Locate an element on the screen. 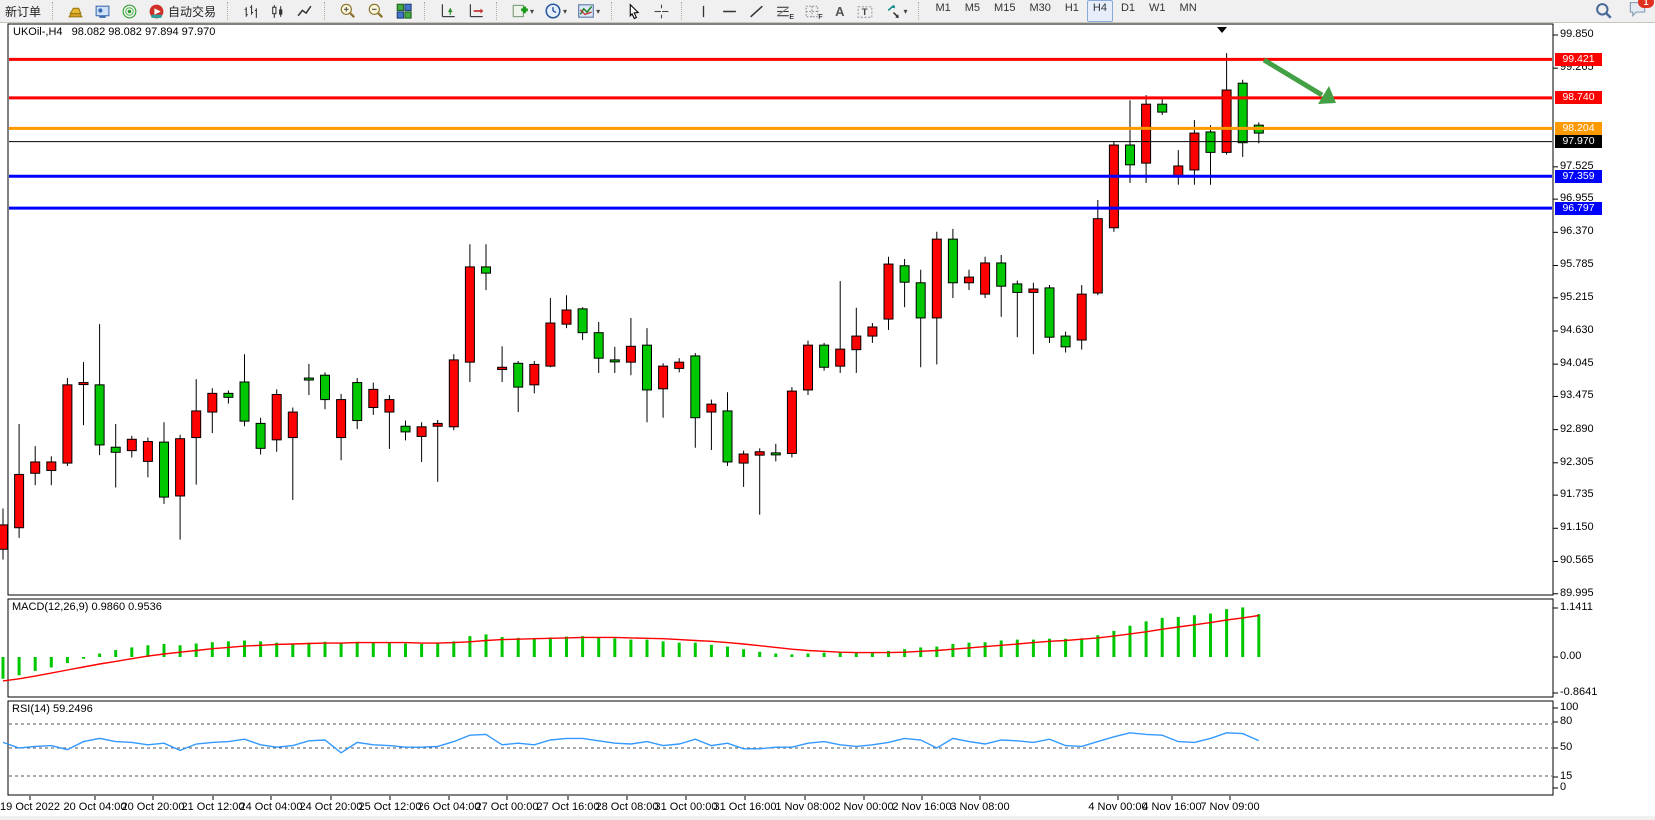 The width and height of the screenshot is (1655, 820). time-tick-label: 31 Oct 16:00 is located at coordinates (745, 807).